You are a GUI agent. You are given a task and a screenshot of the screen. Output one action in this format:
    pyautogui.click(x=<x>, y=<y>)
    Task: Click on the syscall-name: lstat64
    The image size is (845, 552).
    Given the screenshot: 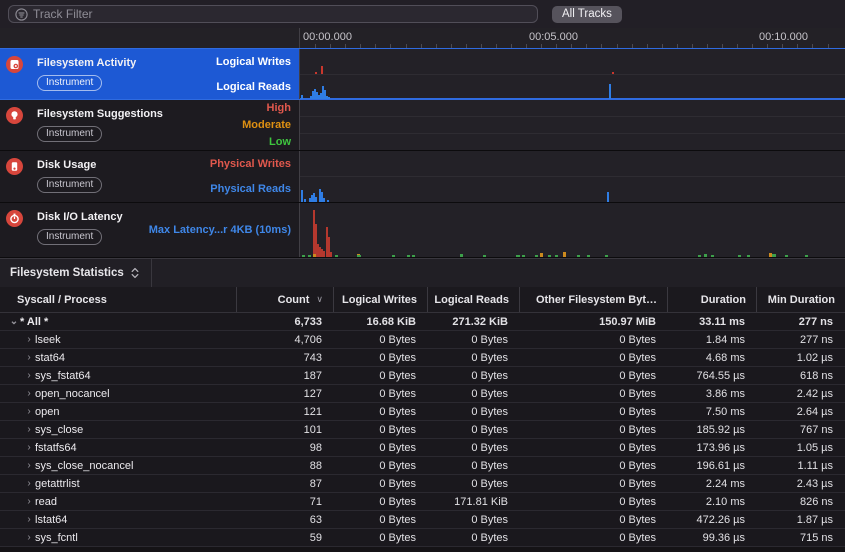 What is the action you would take?
    pyautogui.click(x=51, y=519)
    